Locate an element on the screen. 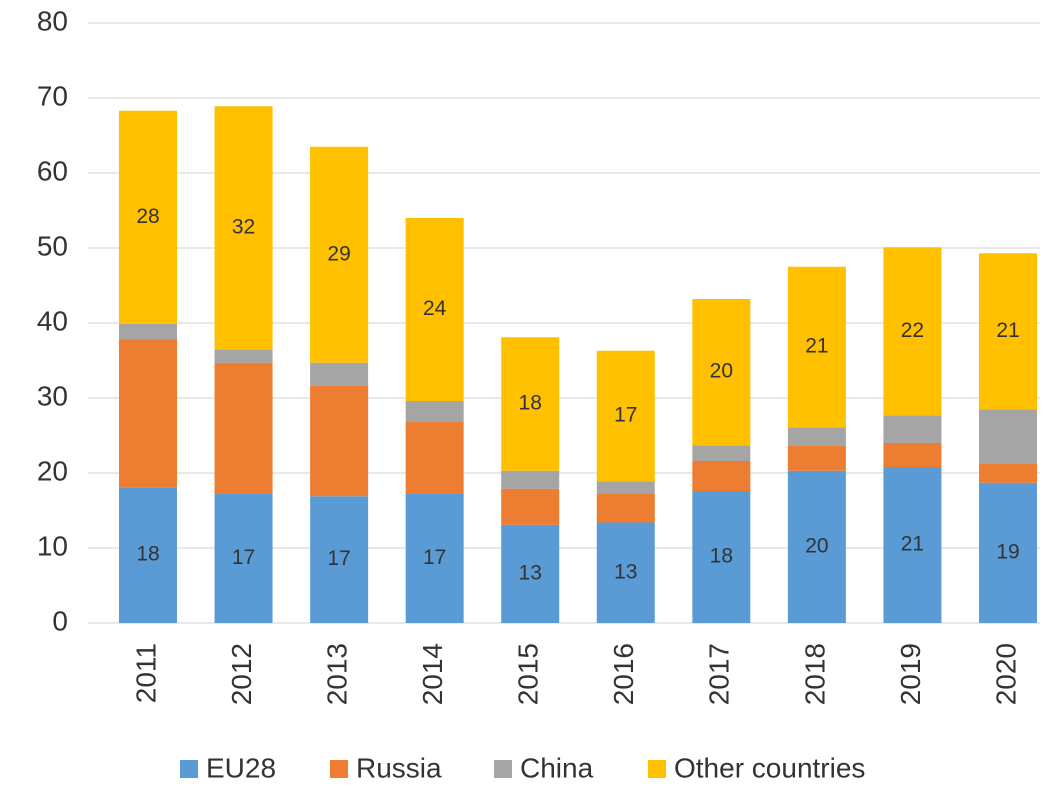 Image resolution: width=1043 pixels, height=787 pixels. y-tick-label: 50 is located at coordinates (52, 245).